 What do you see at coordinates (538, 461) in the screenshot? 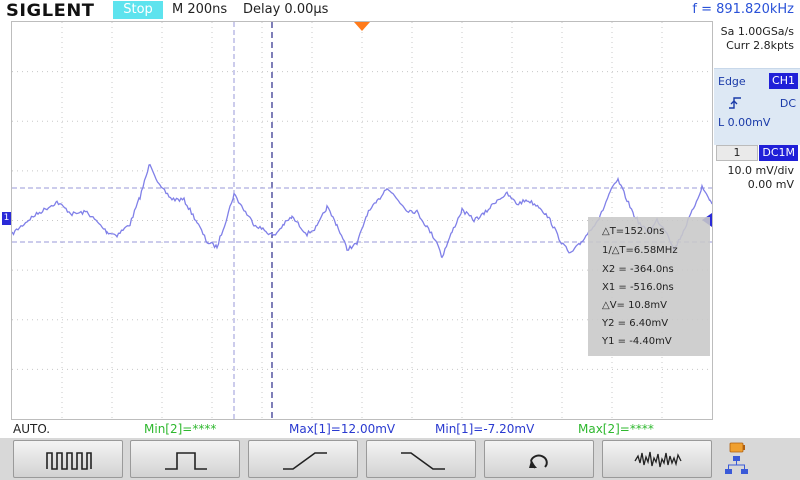
I see `return-icon` at bounding box center [538, 461].